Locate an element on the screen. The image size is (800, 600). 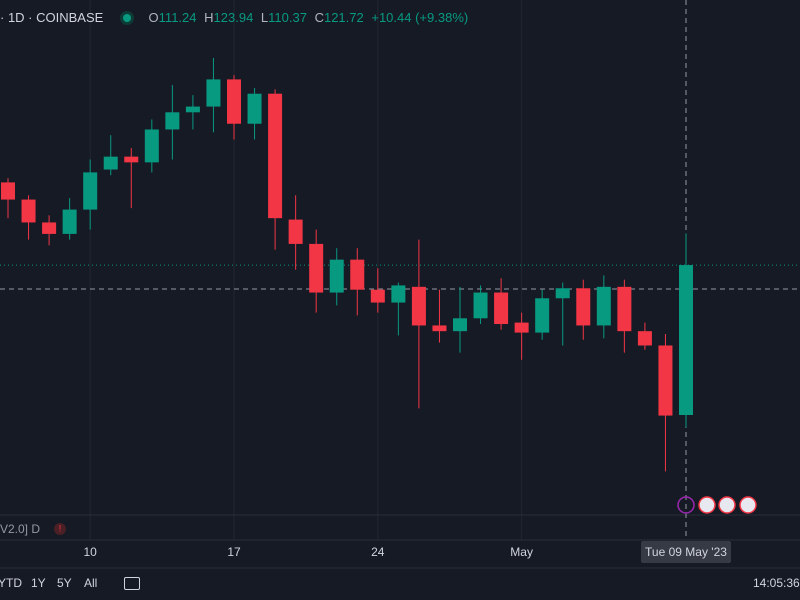
alert-mark: ! is located at coordinates (60, 528).